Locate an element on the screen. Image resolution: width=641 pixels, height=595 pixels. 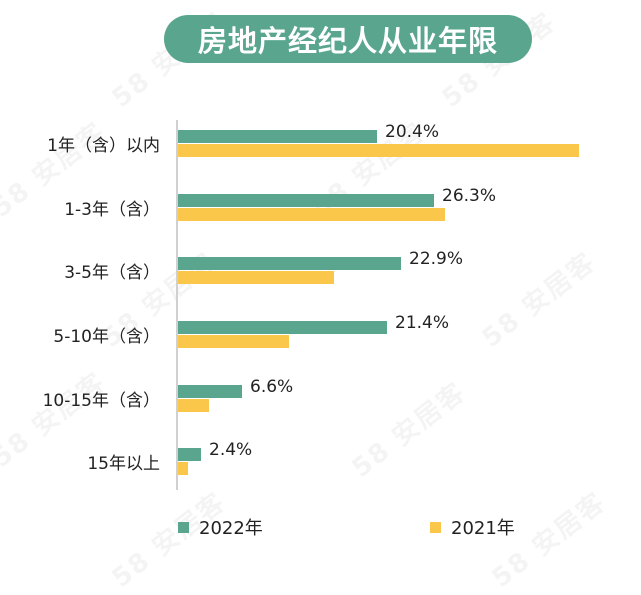
category-label: 1-3年（含） is located at coordinates (112, 210).